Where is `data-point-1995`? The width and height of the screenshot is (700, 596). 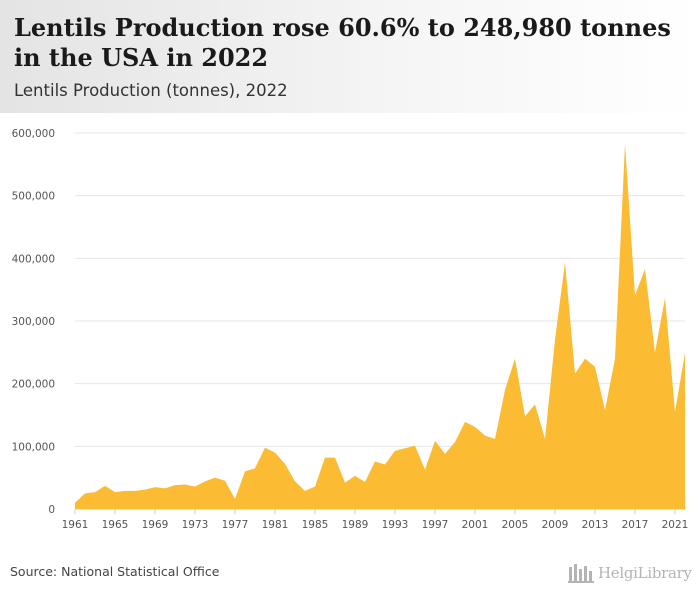 data-point-1995 is located at coordinates (415, 446).